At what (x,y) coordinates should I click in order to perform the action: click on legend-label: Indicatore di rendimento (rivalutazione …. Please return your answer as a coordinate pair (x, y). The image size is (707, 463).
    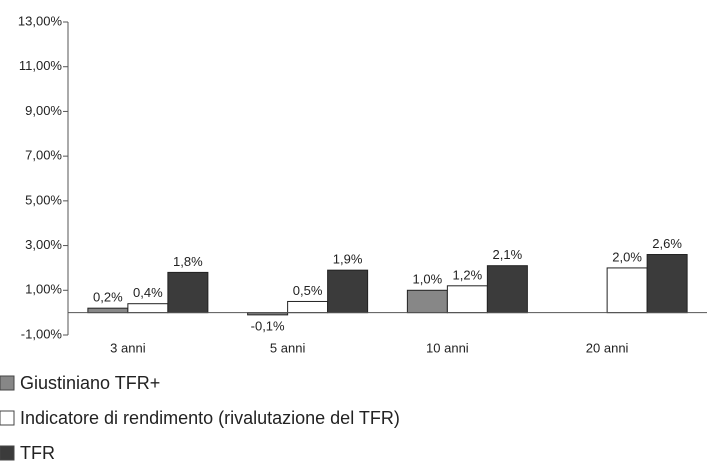
    Looking at the image, I should click on (210, 418).